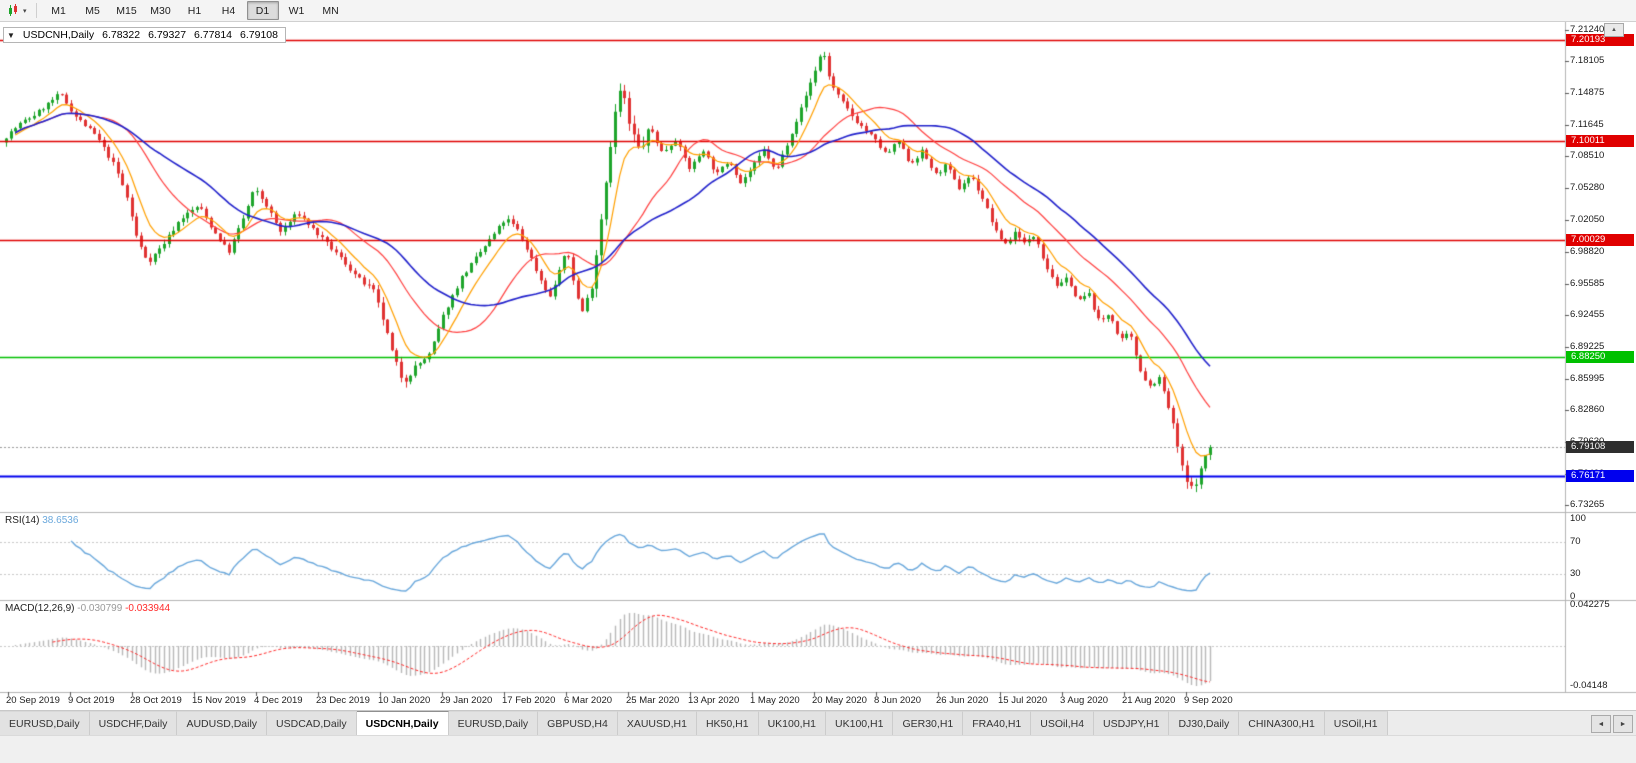 This screenshot has width=1636, height=763. Describe the element at coordinates (818, 11) in the screenshot. I see `timeframe-toolbar: ▾ M1 M5 M15 M30 H1 H4 D1 W1 MN` at that location.